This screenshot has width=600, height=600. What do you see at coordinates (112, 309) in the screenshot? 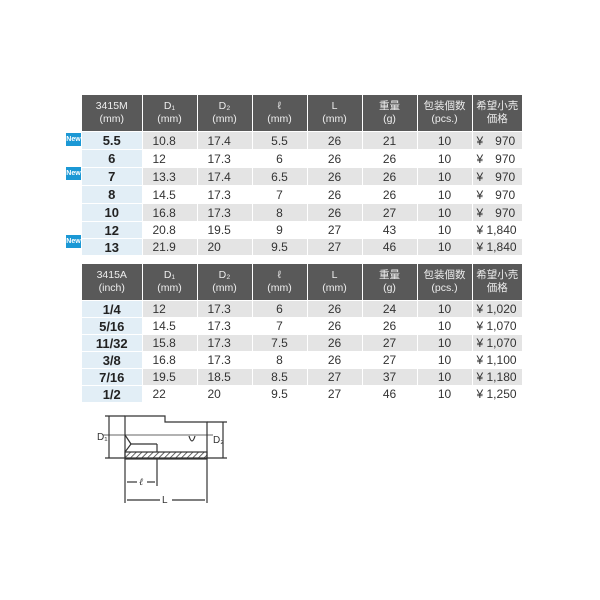
I see `size-cell: 1/4` at bounding box center [112, 309].